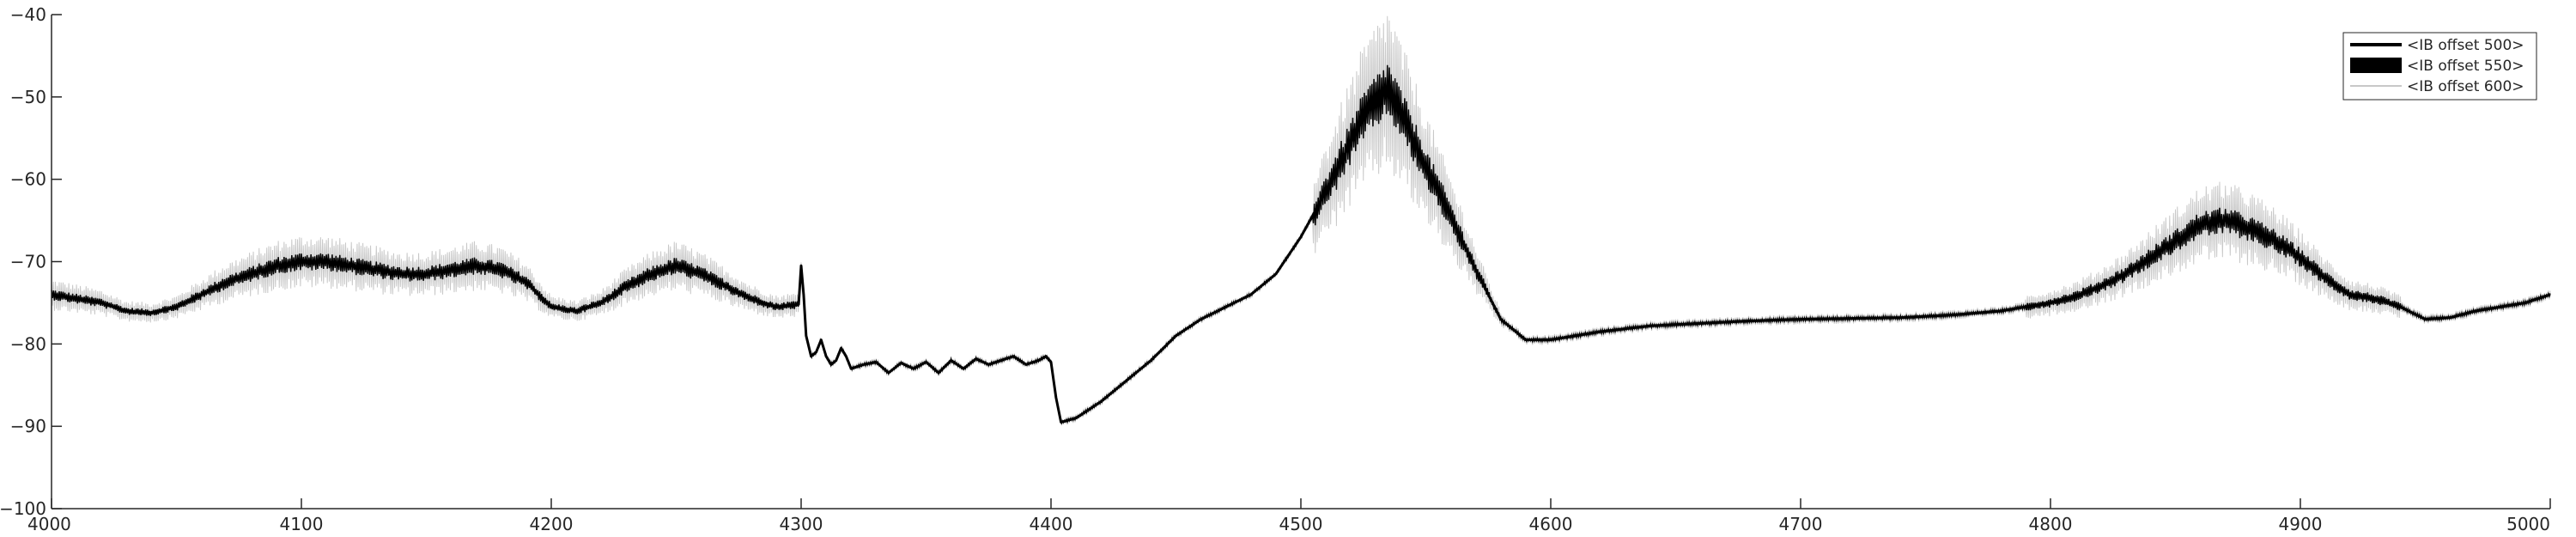 The height and width of the screenshot is (537, 2576). What do you see at coordinates (552, 524) in the screenshot?
I see `x-tick-label: 4200` at bounding box center [552, 524].